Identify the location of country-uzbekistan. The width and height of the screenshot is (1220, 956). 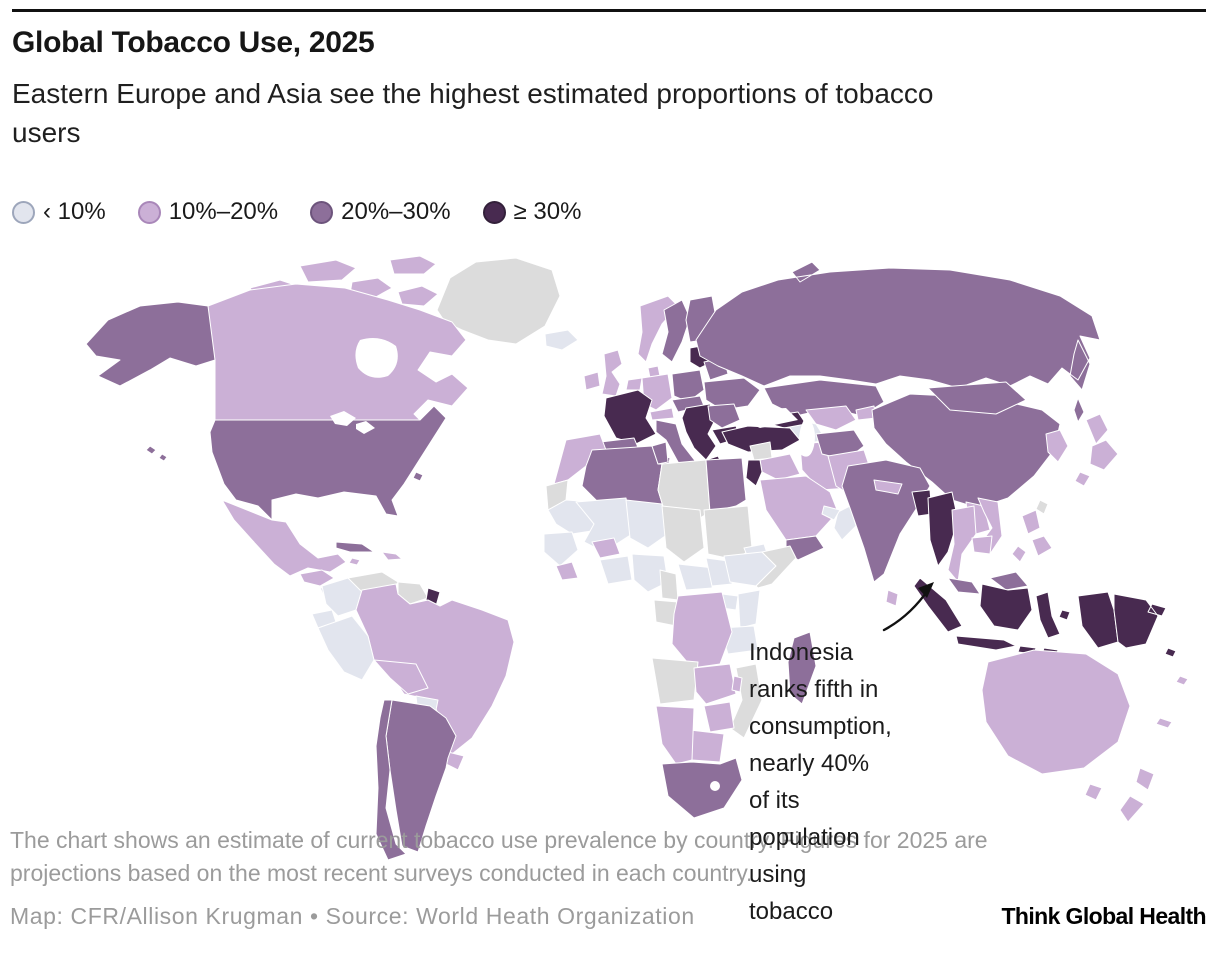
(831, 418).